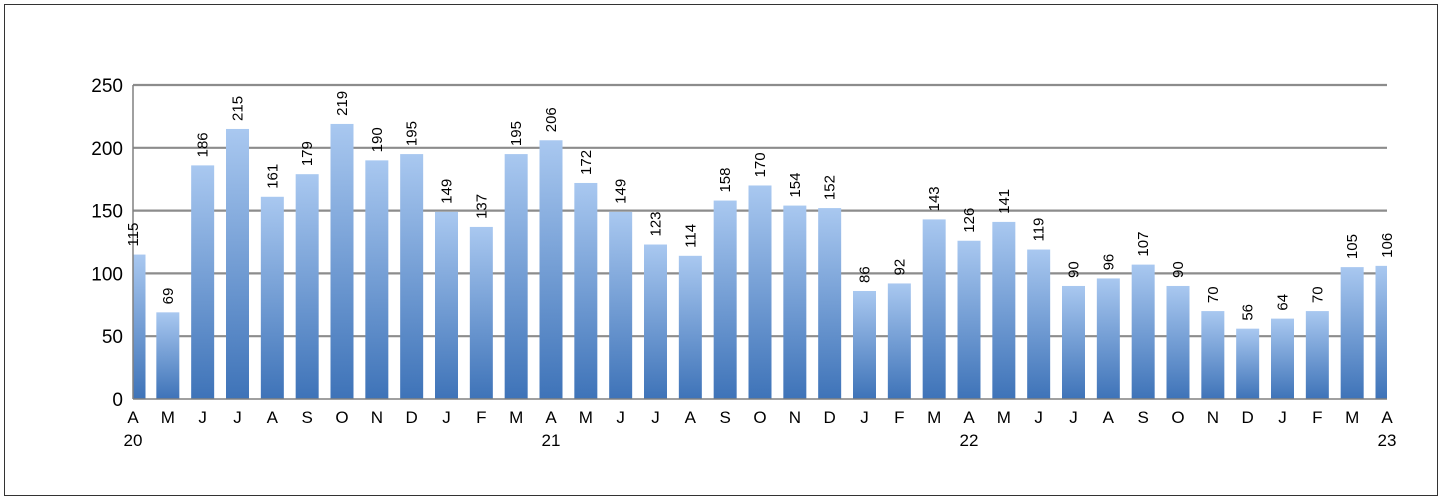 The height and width of the screenshot is (504, 1446). What do you see at coordinates (272, 176) in the screenshot?
I see `data-label: 161` at bounding box center [272, 176].